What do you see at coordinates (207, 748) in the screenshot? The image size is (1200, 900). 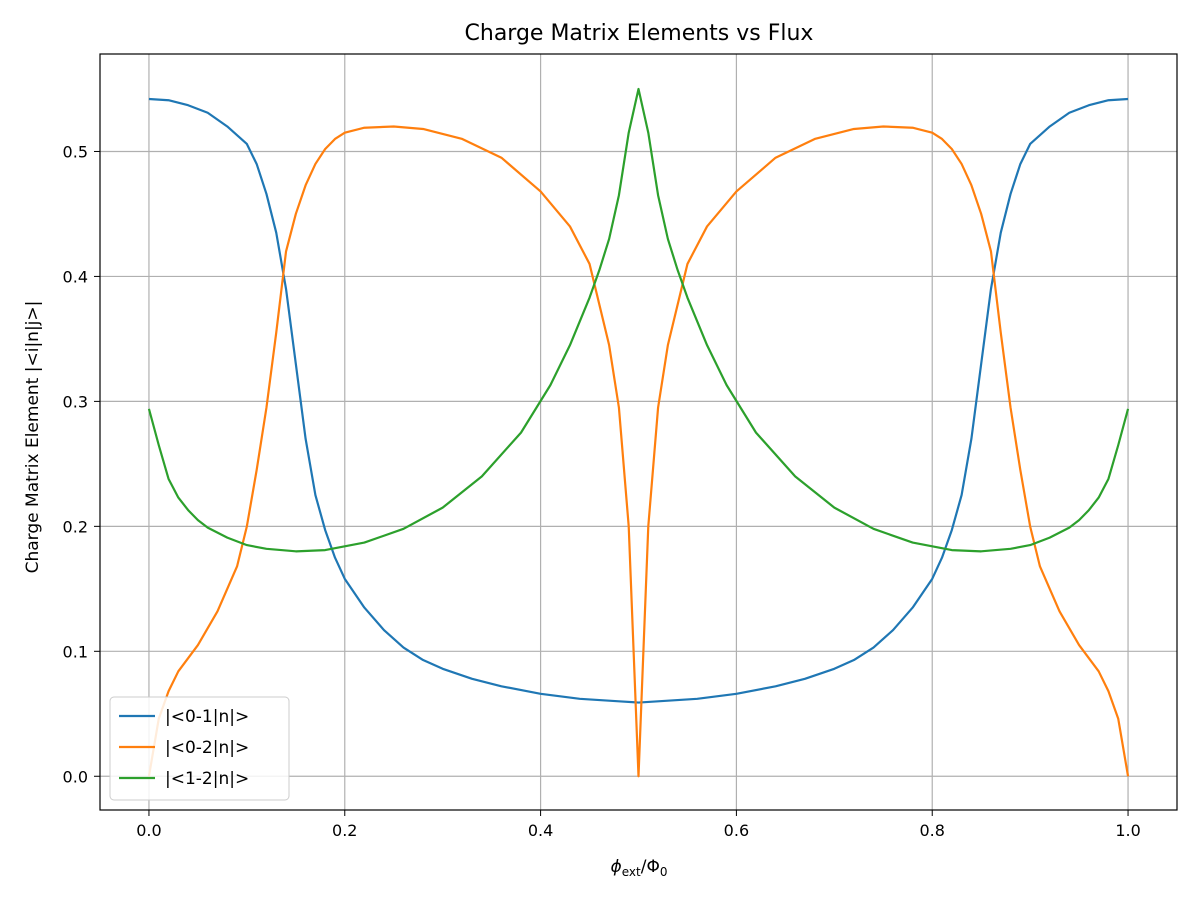 I see `legend-label-2: |<0-2|n|>` at bounding box center [207, 748].